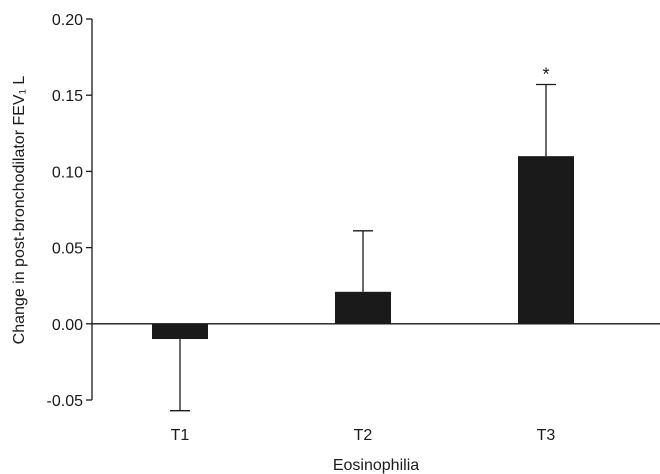 Image resolution: width=660 pixels, height=474 pixels. I want to click on x-tick-labels: T1 T2 T3, so click(363, 435).